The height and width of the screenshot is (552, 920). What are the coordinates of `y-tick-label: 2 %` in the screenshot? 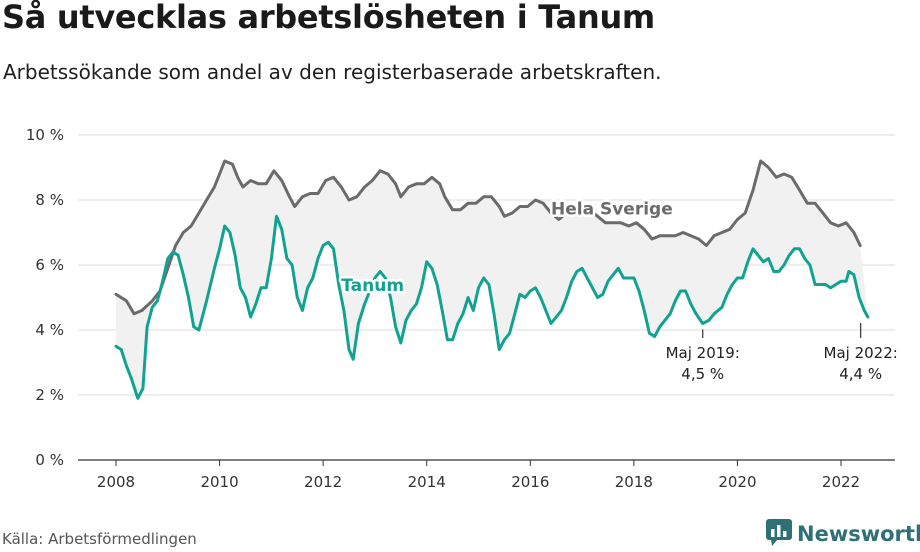 It's located at (49, 395).